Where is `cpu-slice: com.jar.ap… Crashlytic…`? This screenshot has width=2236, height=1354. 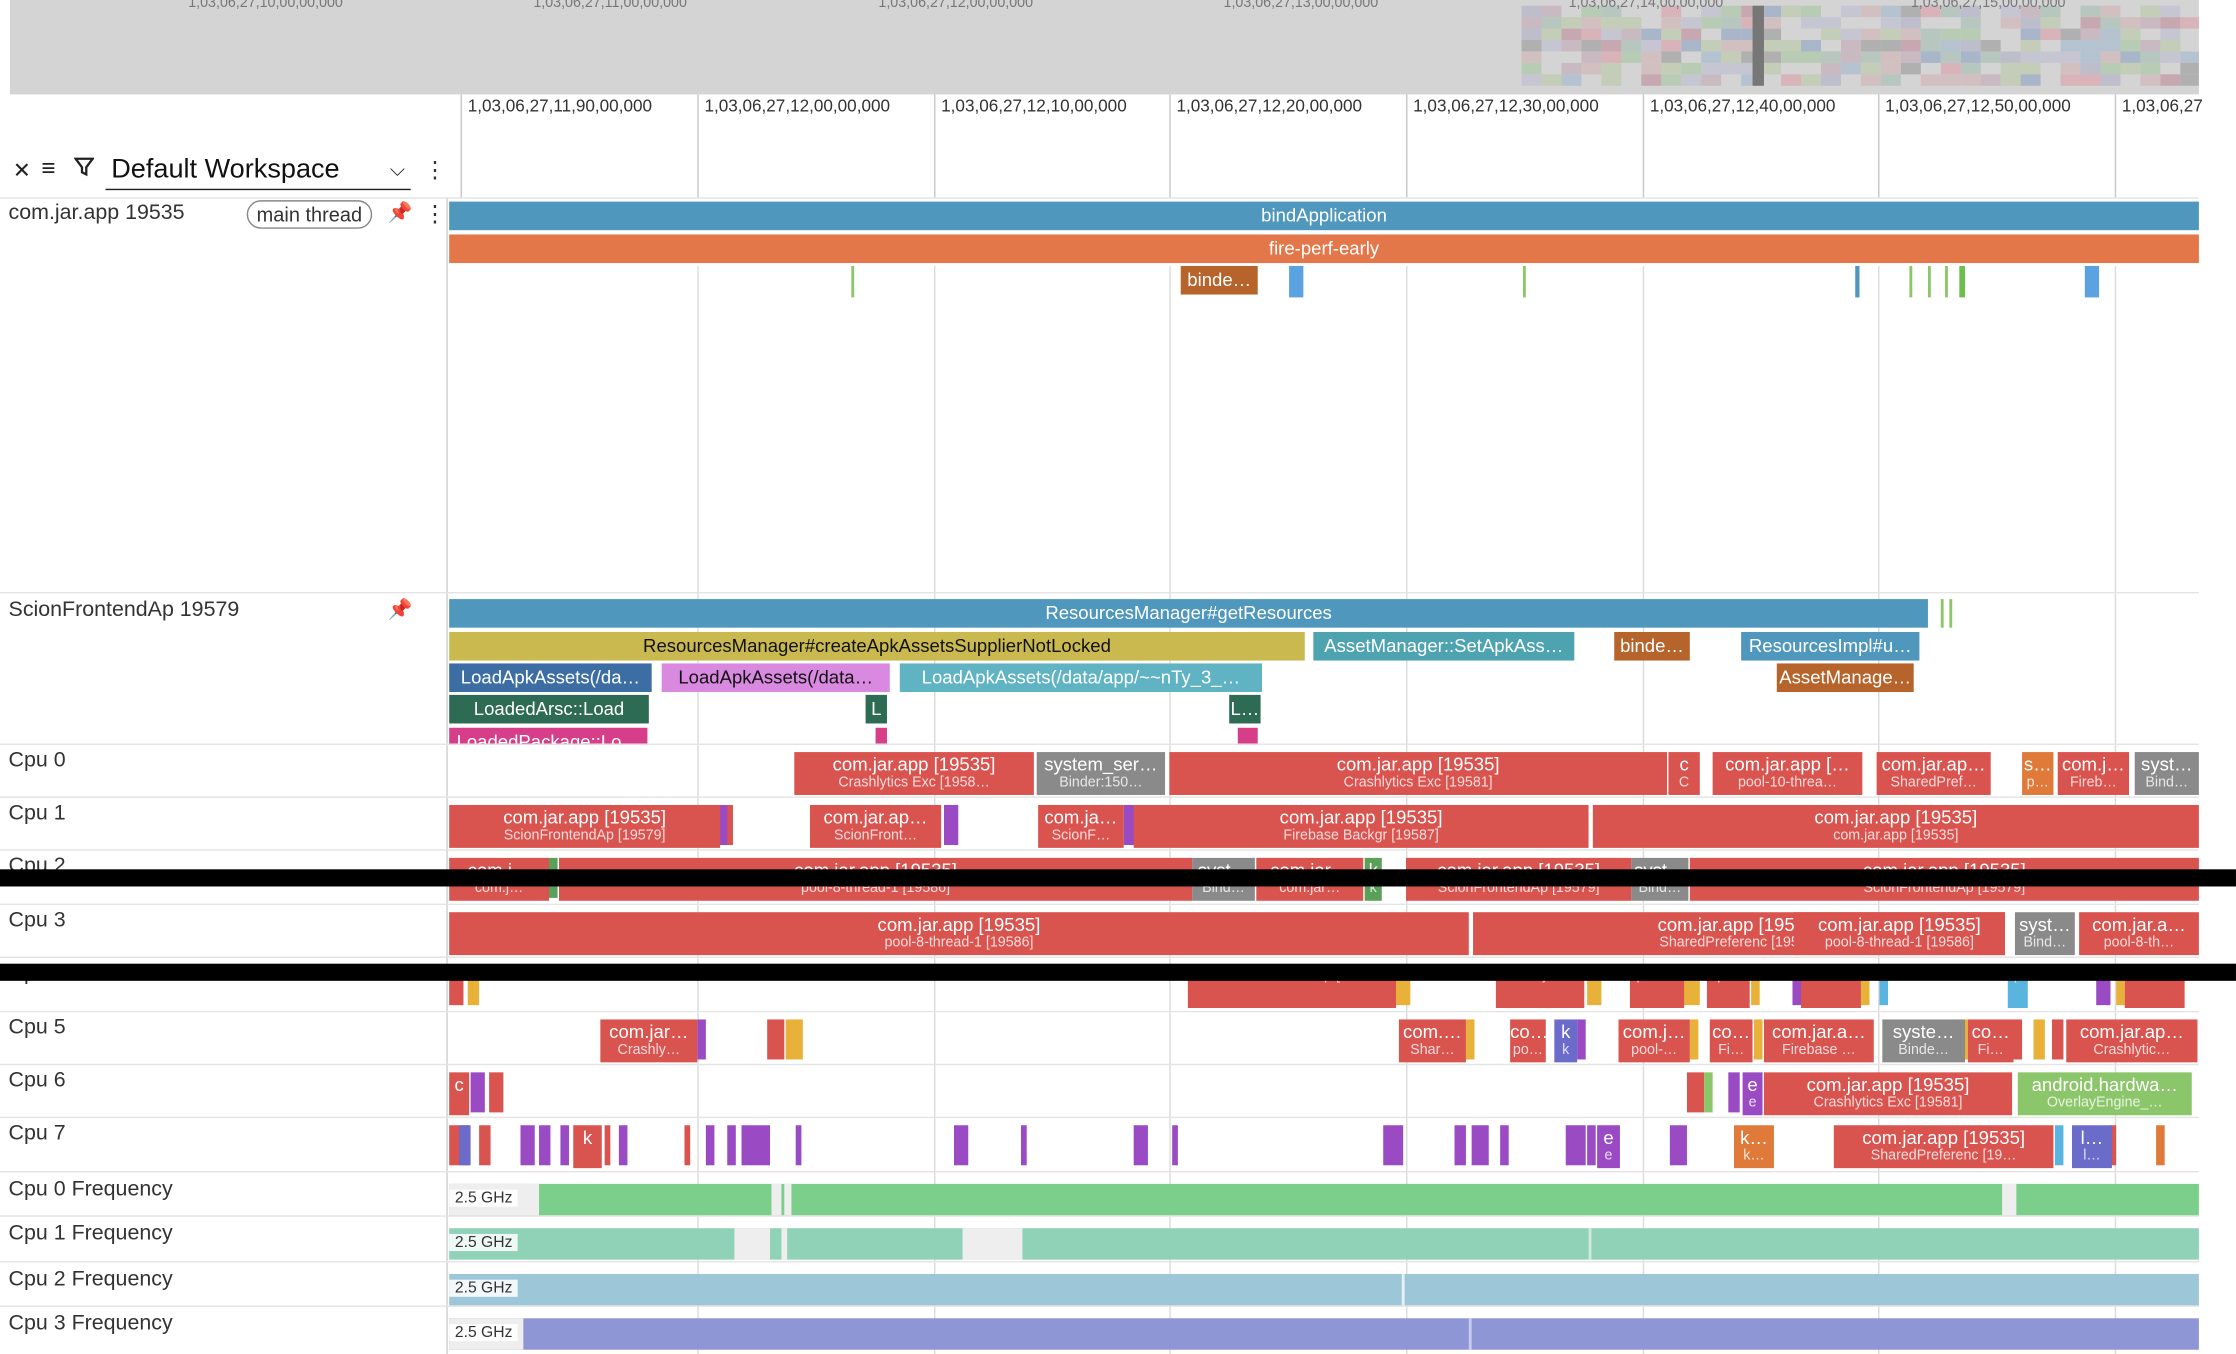 cpu-slice: com.jar.ap… Crashlytic… is located at coordinates (2132, 1041).